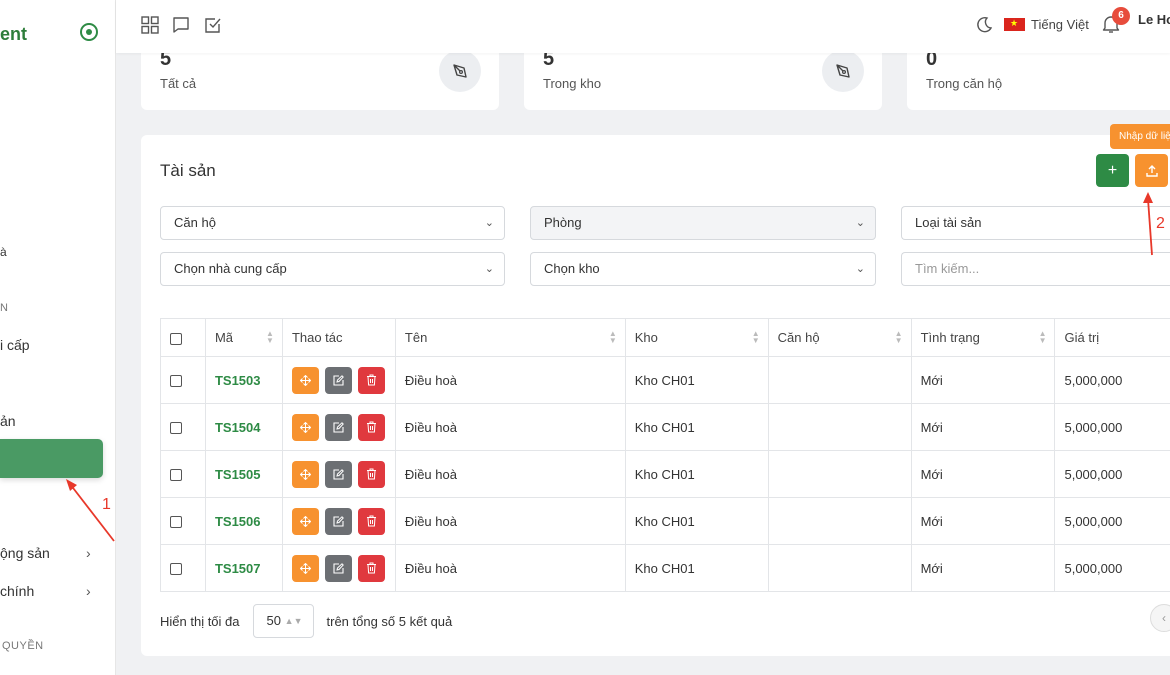 This screenshot has width=1170, height=675. I want to click on page-size-value: 50, so click(273, 620).